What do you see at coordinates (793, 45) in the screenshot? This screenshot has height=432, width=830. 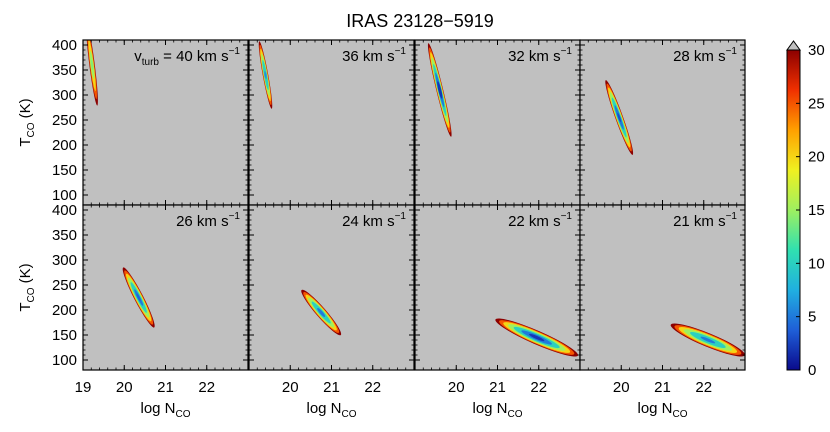 I see `colorbar-extend-triangle` at bounding box center [793, 45].